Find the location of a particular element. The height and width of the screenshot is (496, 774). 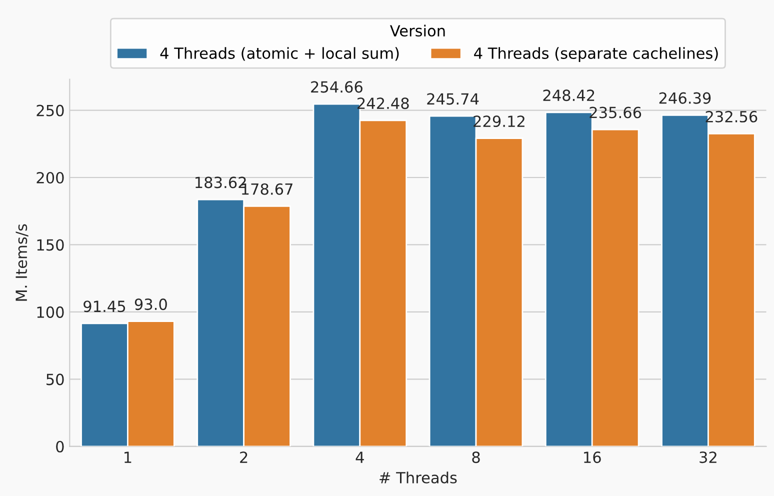

legend-label: 4 Threads (atomic + local sum) is located at coordinates (279, 54).